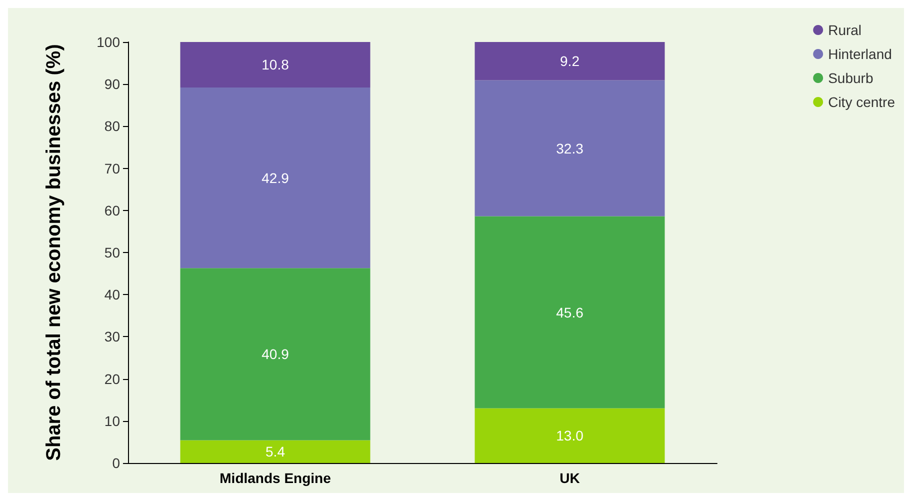  What do you see at coordinates (112, 84) in the screenshot?
I see `y-tick-label: 90` at bounding box center [112, 84].